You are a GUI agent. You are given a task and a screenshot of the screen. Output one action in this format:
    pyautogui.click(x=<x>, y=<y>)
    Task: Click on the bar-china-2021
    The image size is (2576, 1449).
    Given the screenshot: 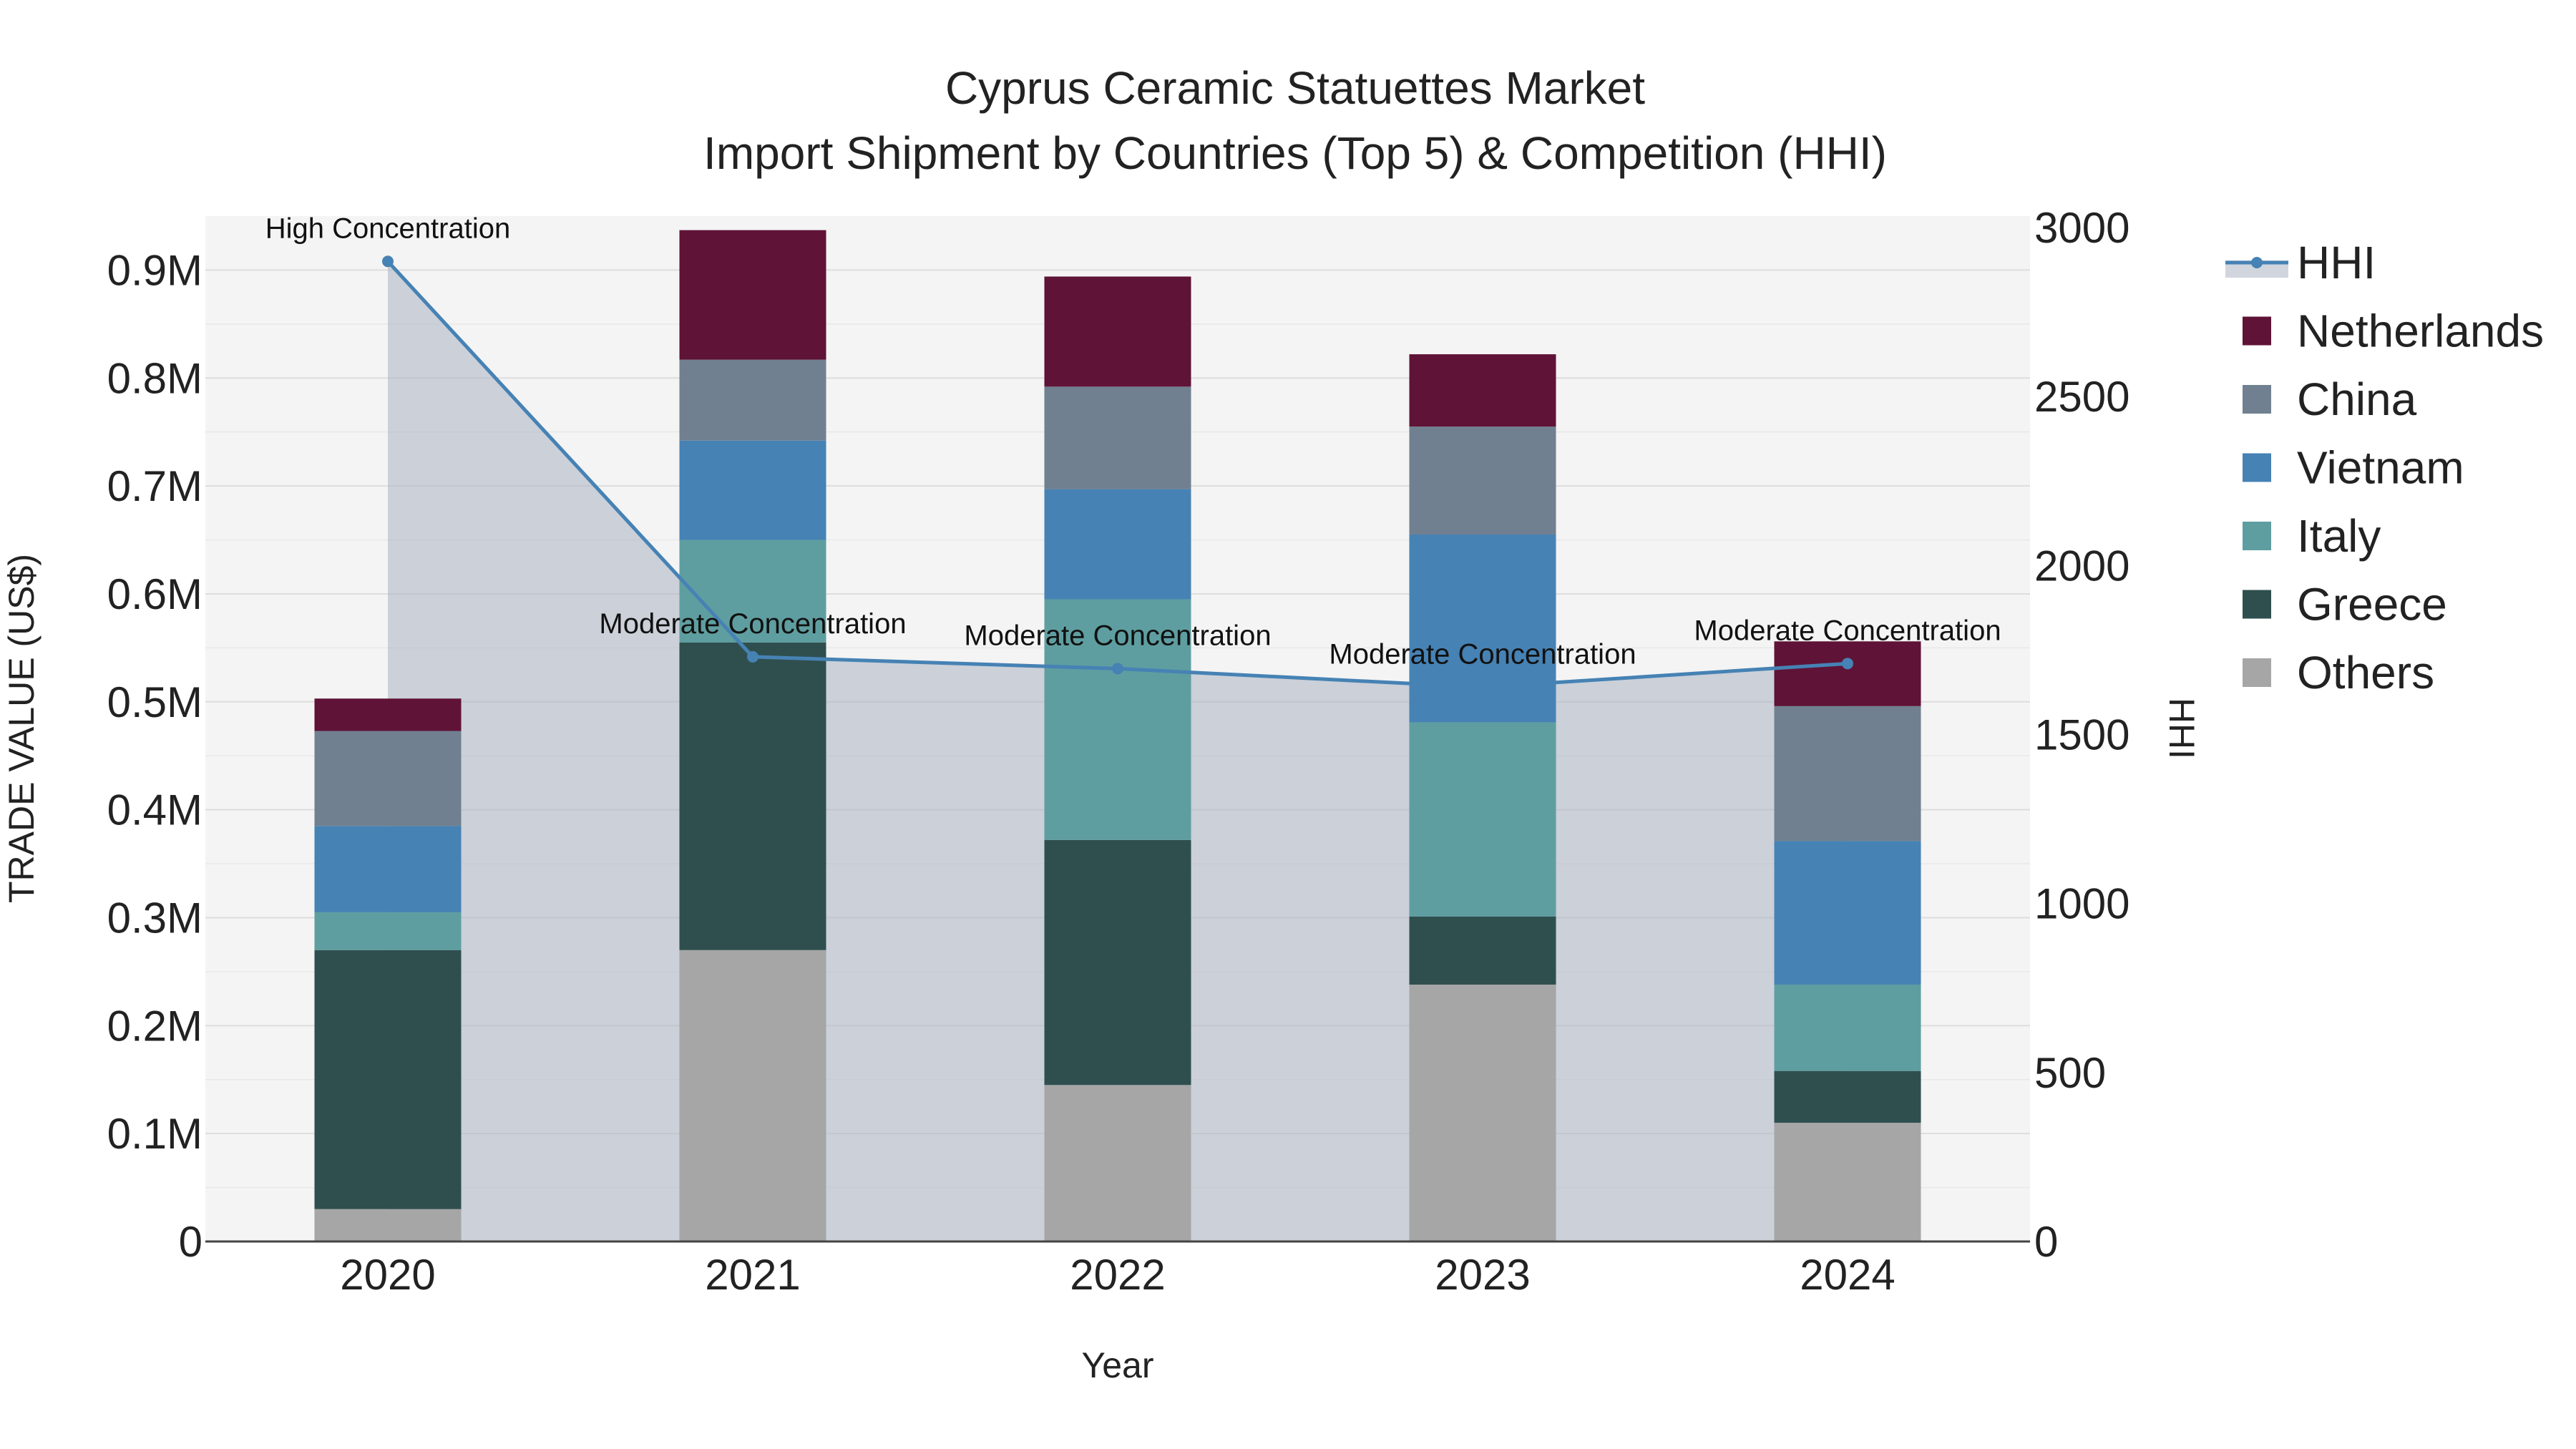 What is the action you would take?
    pyautogui.click(x=752, y=400)
    